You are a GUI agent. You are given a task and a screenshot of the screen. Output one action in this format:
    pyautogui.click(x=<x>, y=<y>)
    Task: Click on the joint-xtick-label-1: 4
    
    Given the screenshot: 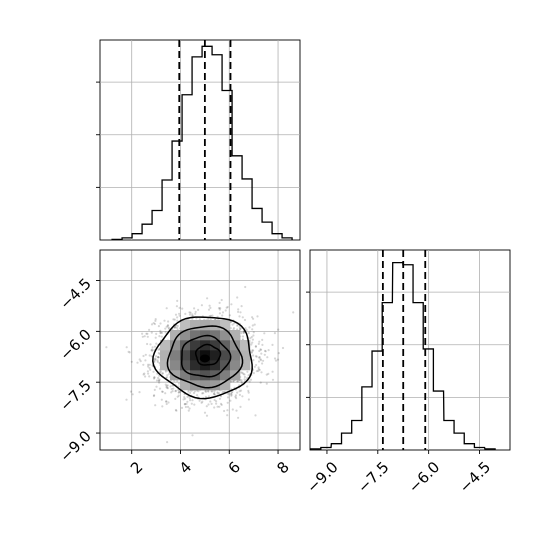 What is the action you would take?
    pyautogui.click(x=185, y=467)
    